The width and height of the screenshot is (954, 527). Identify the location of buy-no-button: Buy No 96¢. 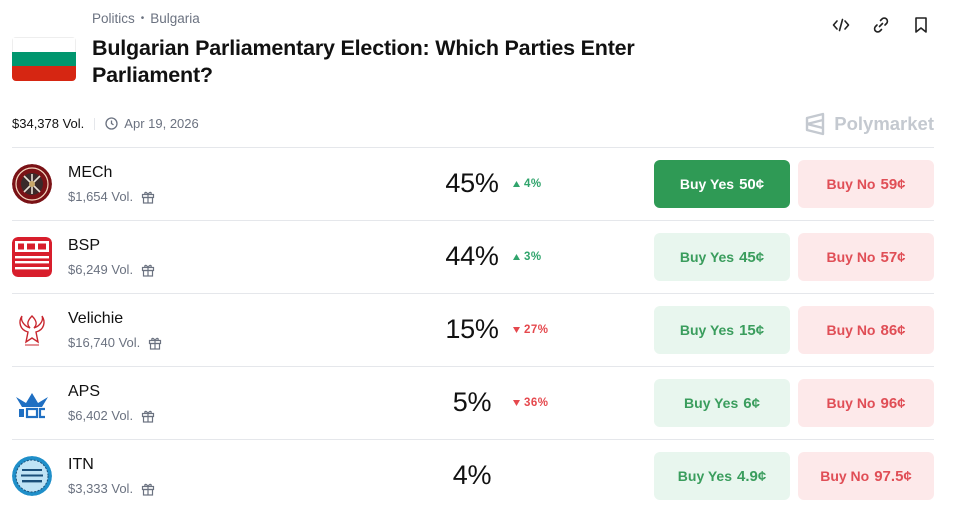
(866, 403).